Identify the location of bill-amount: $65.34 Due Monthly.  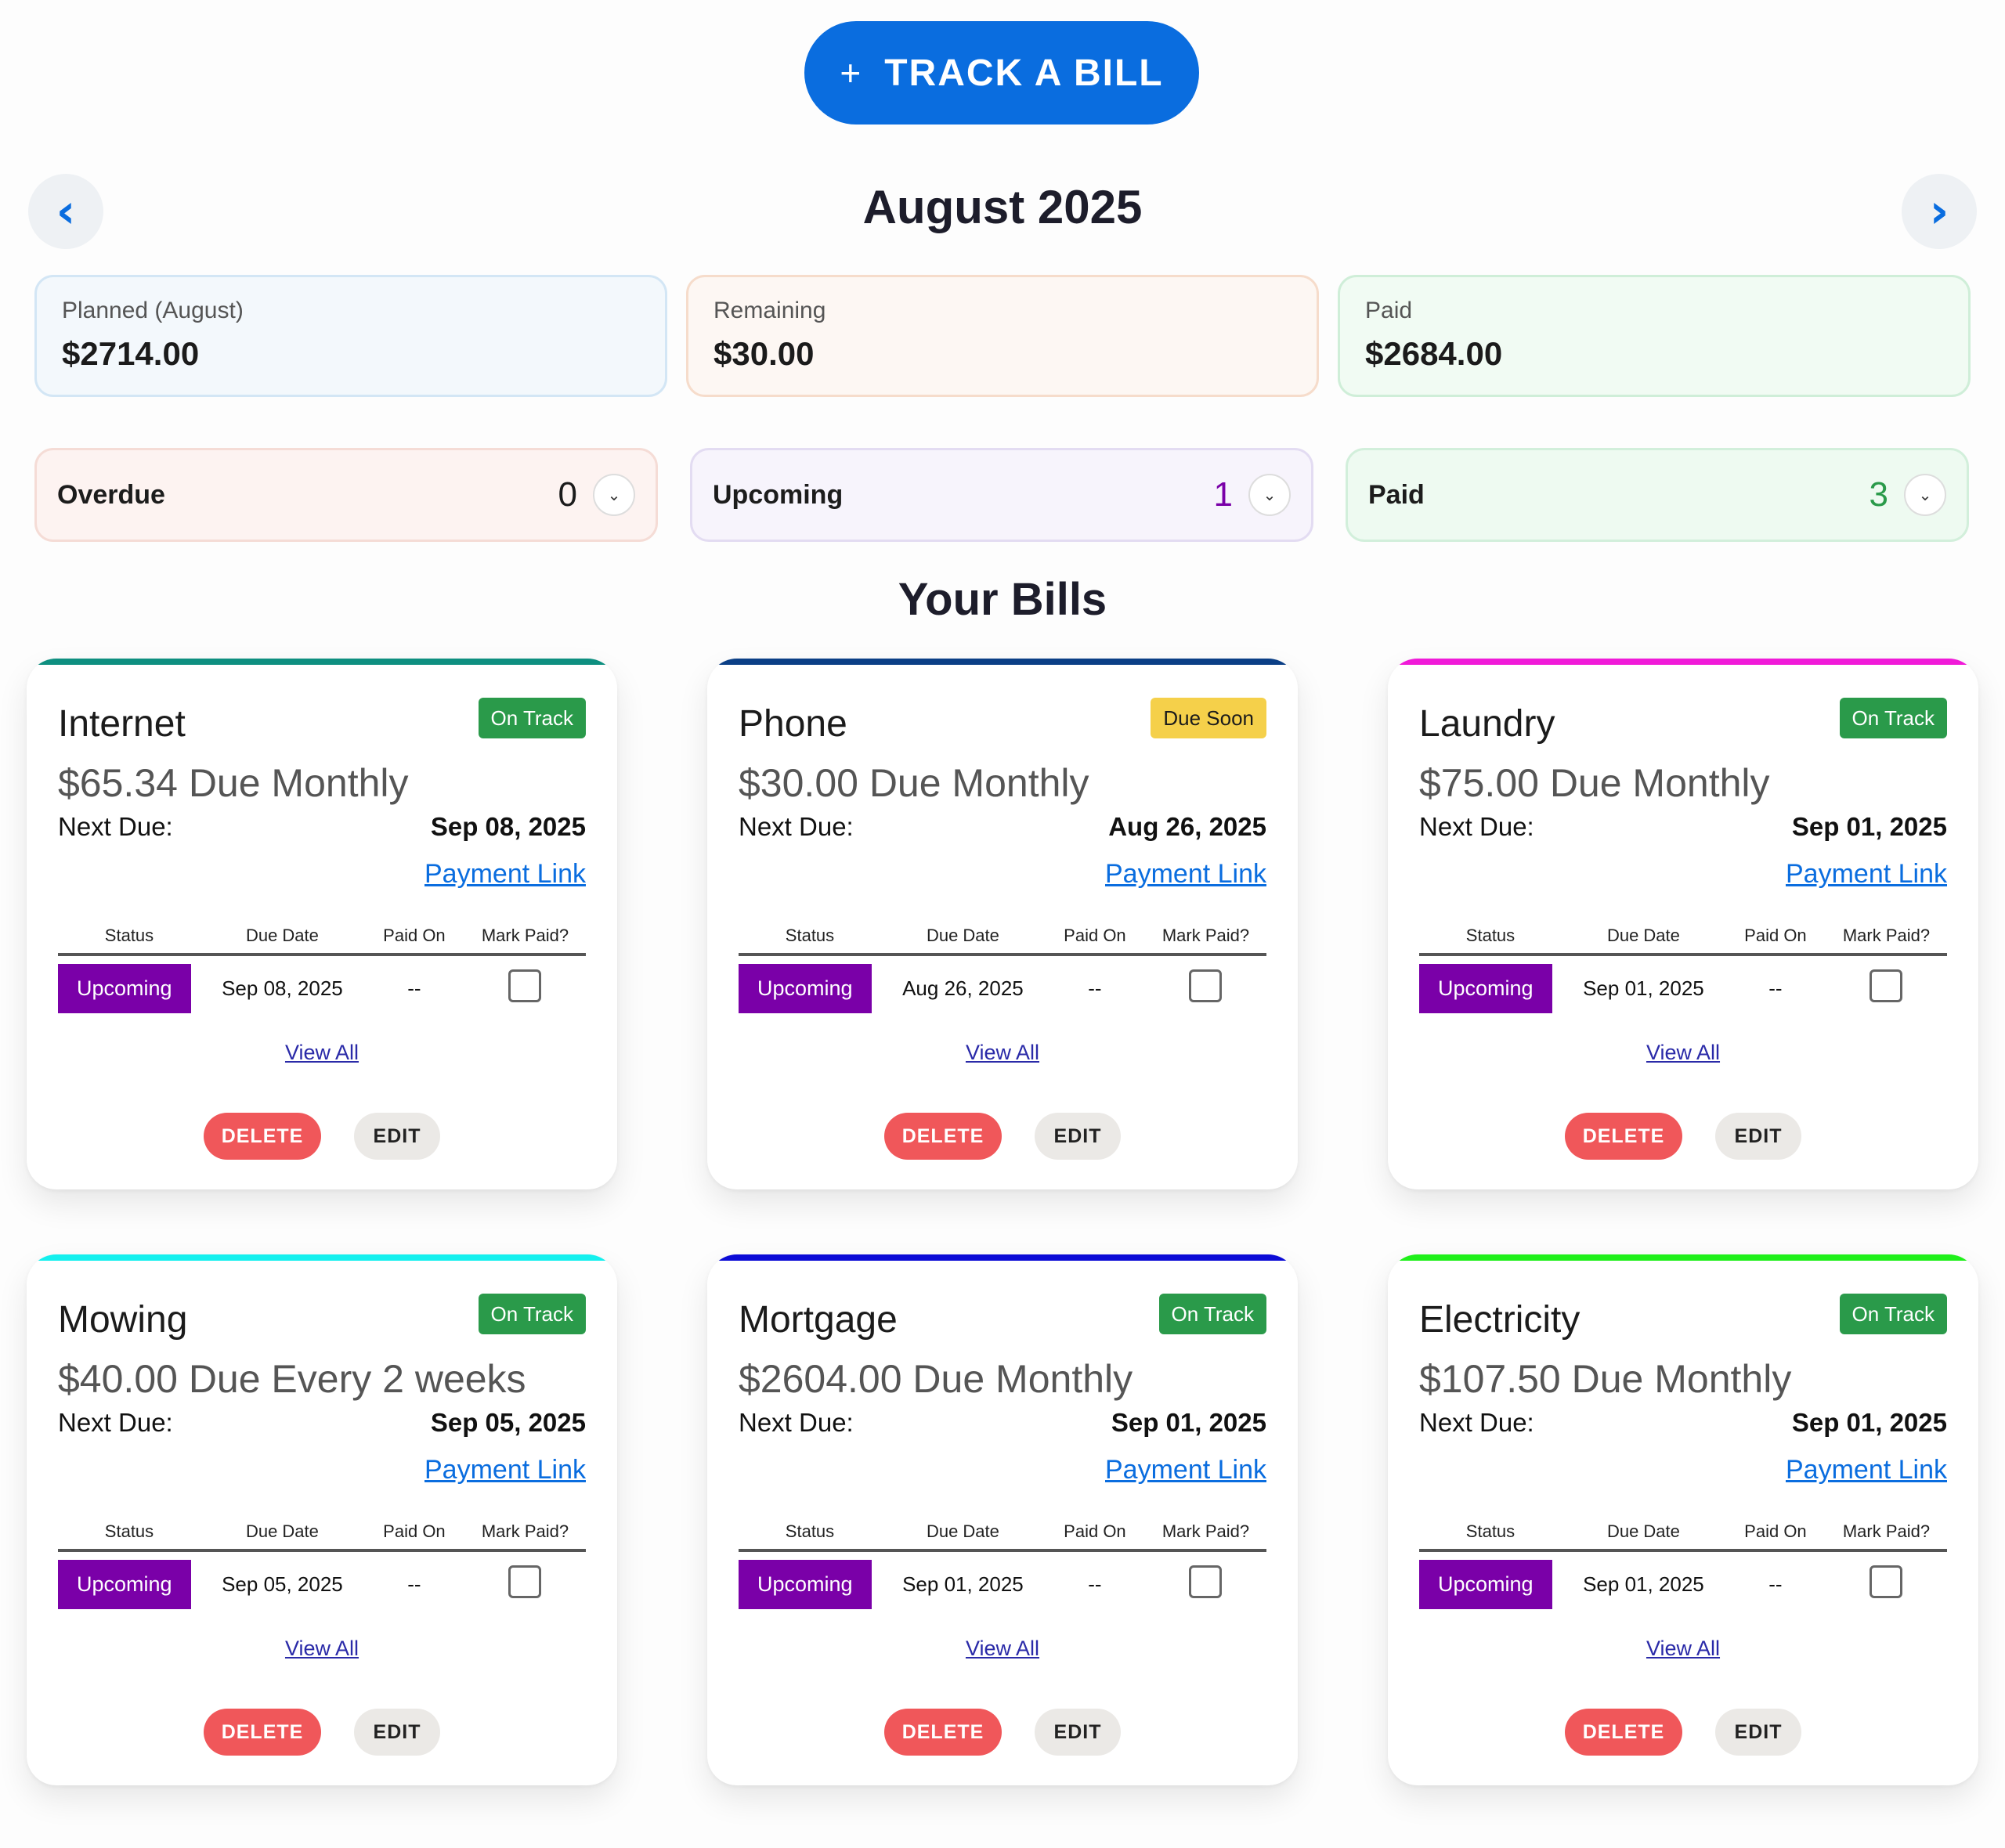
(233, 783).